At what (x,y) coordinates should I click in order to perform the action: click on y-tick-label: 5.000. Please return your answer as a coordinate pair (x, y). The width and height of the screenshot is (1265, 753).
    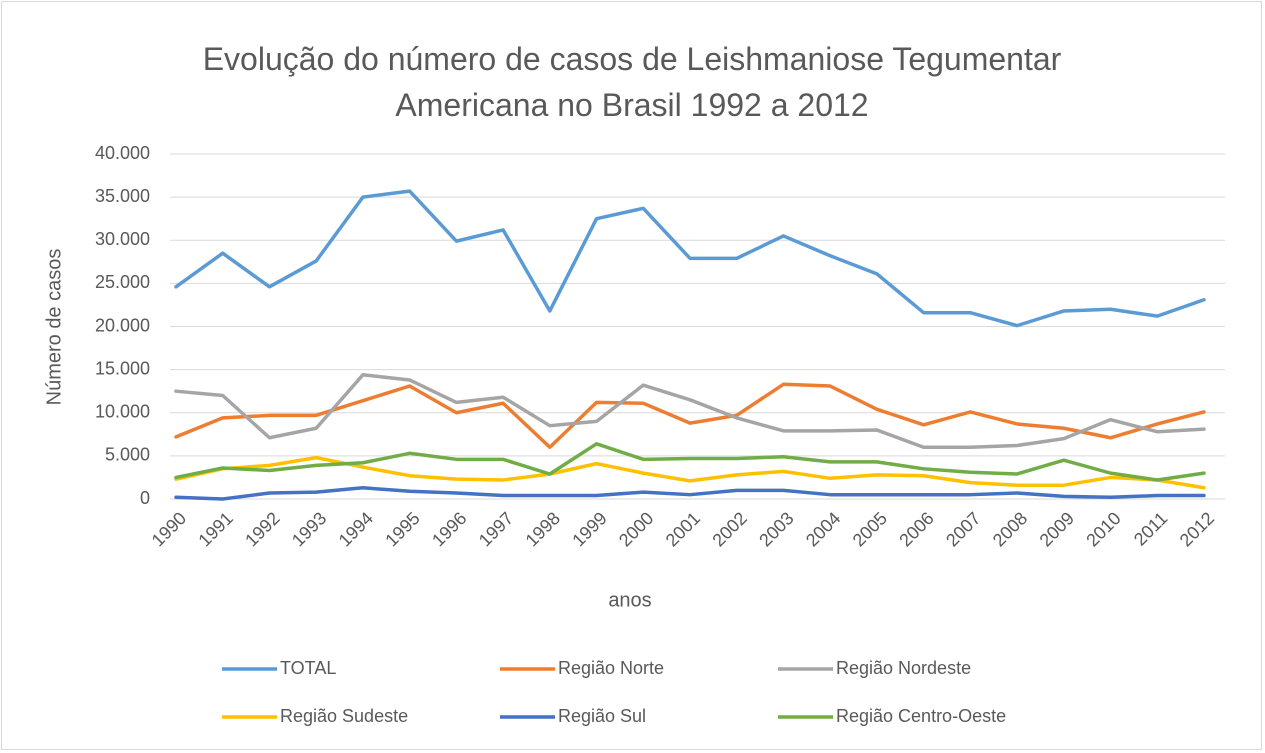
    Looking at the image, I should click on (127, 455).